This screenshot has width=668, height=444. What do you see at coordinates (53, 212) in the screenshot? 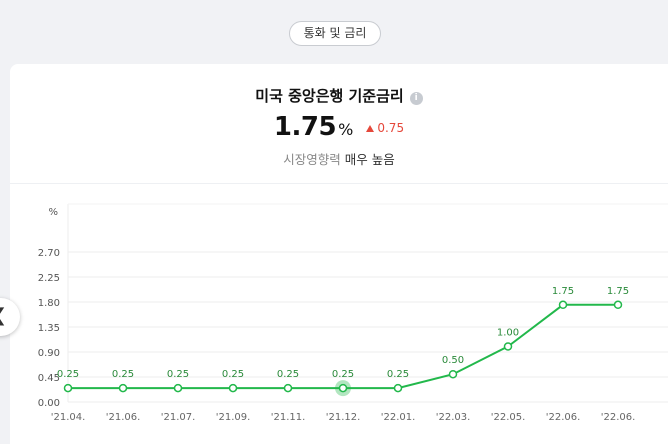
I see `y-axis-label: %` at bounding box center [53, 212].